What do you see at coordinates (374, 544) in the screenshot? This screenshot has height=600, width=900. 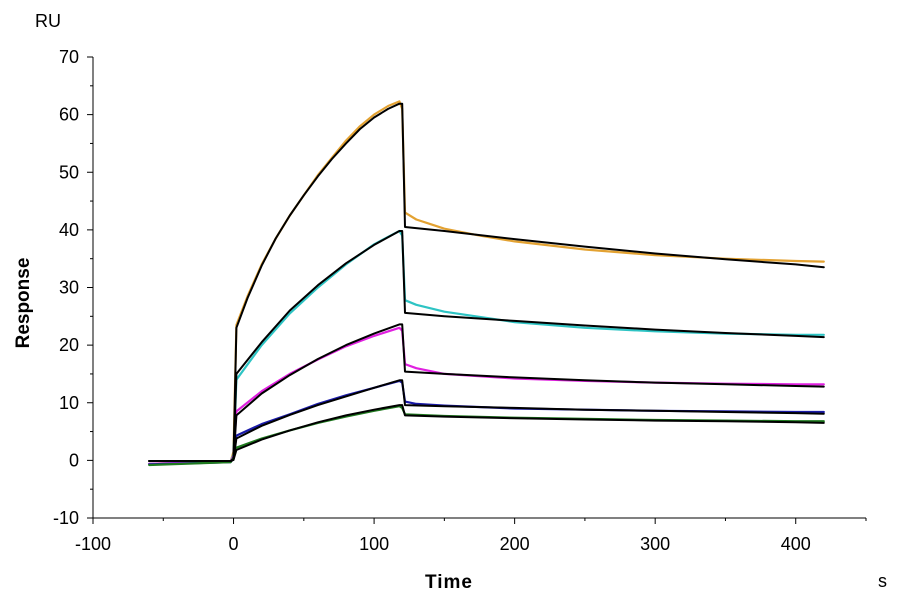 I see `x-tick-label: 100` at bounding box center [374, 544].